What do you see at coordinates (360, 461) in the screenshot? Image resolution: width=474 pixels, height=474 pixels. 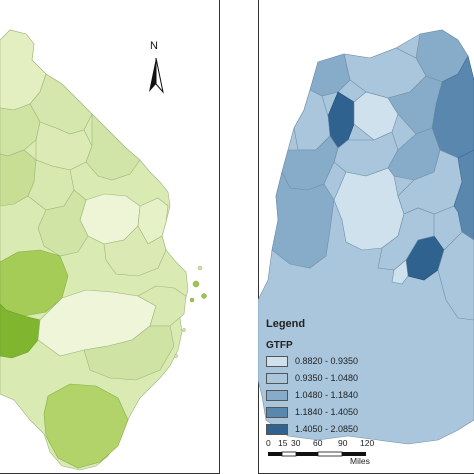 I see `scale-unit-label: Miles` at bounding box center [360, 461].